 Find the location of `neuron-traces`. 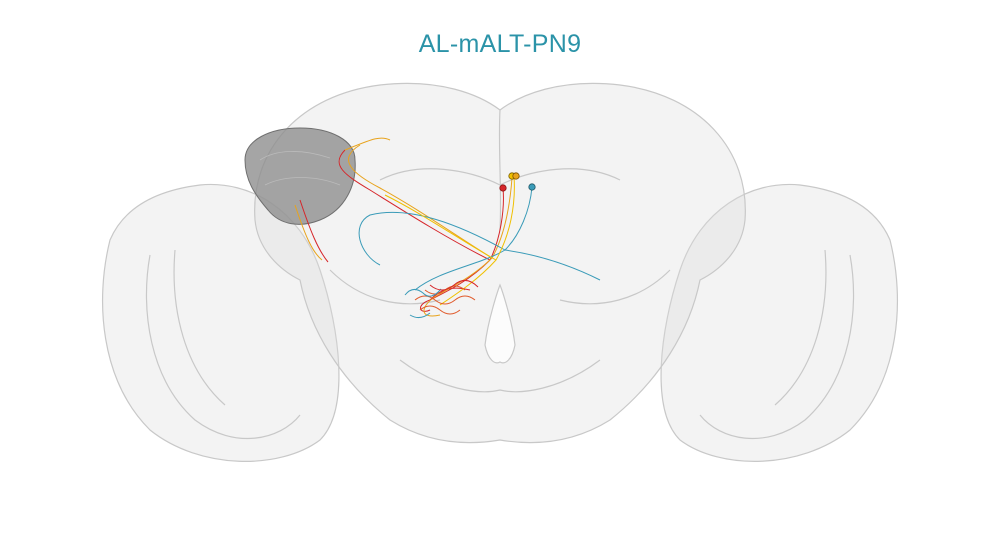

neuron-traces is located at coordinates (447, 228).